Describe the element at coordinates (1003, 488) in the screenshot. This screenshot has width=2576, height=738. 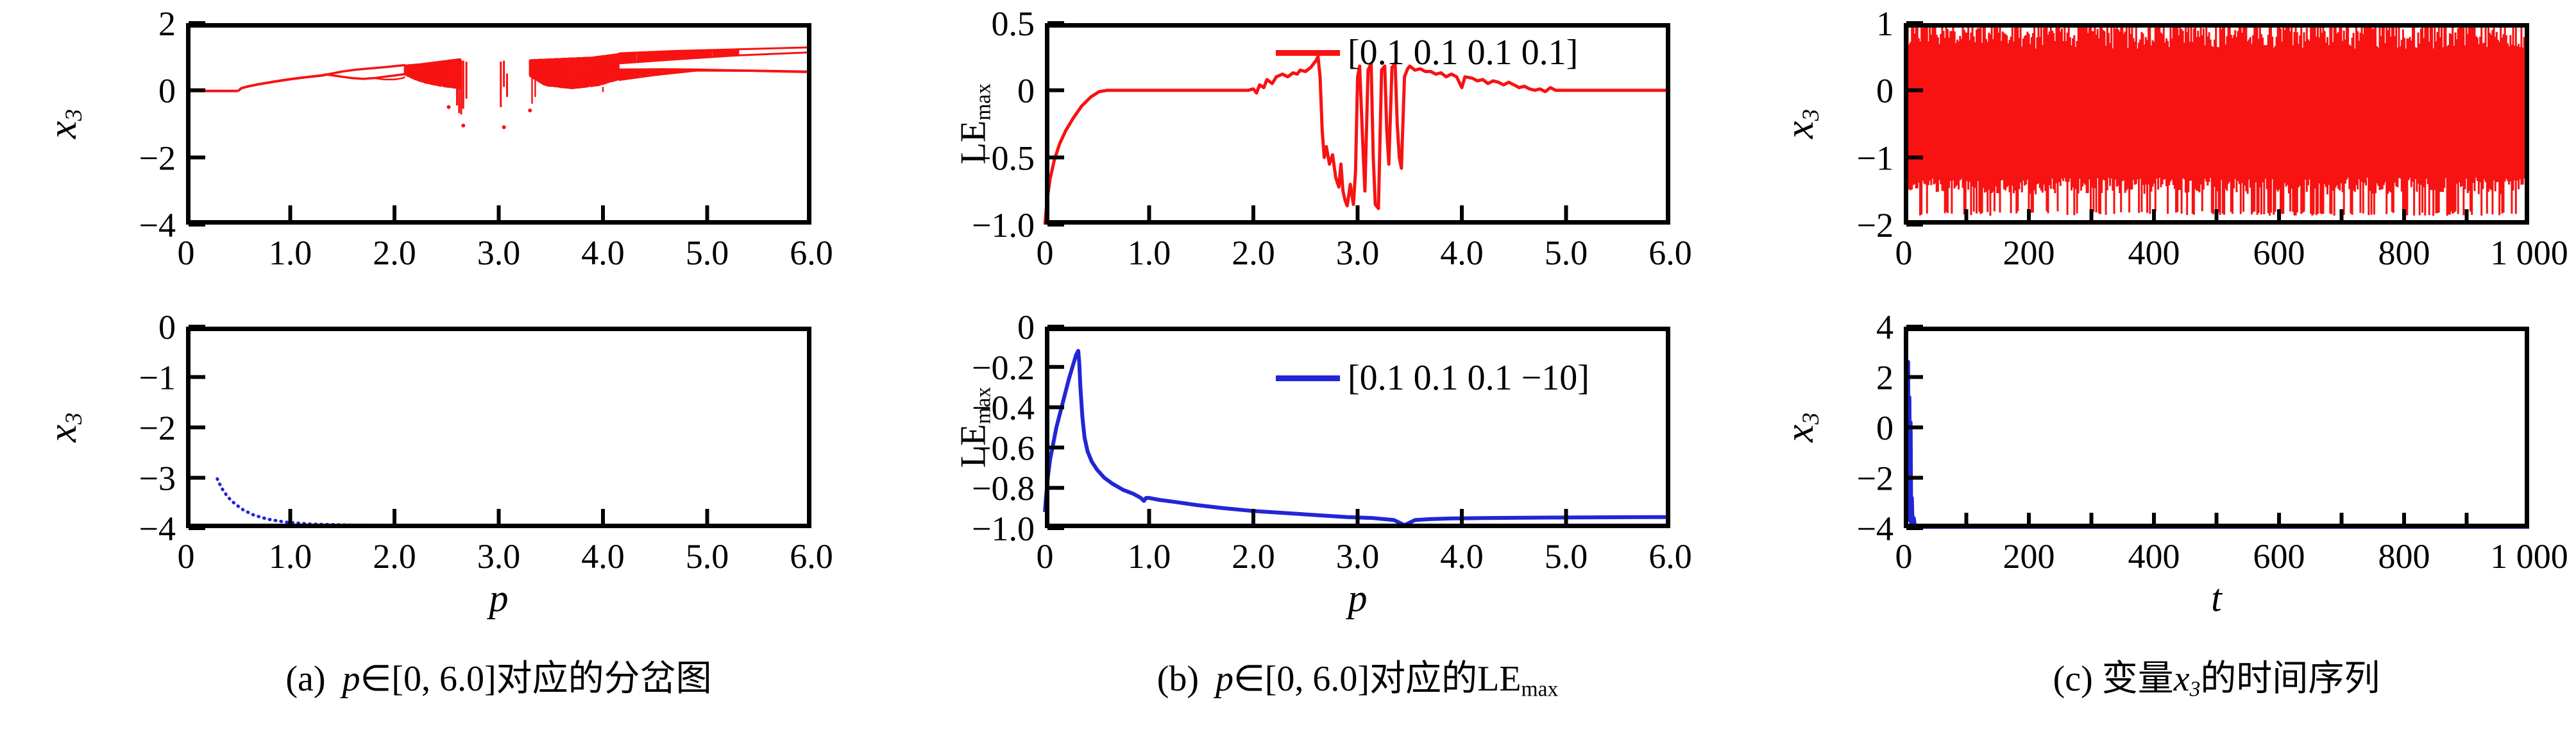
I see `tick-label: −0.8` at that location.